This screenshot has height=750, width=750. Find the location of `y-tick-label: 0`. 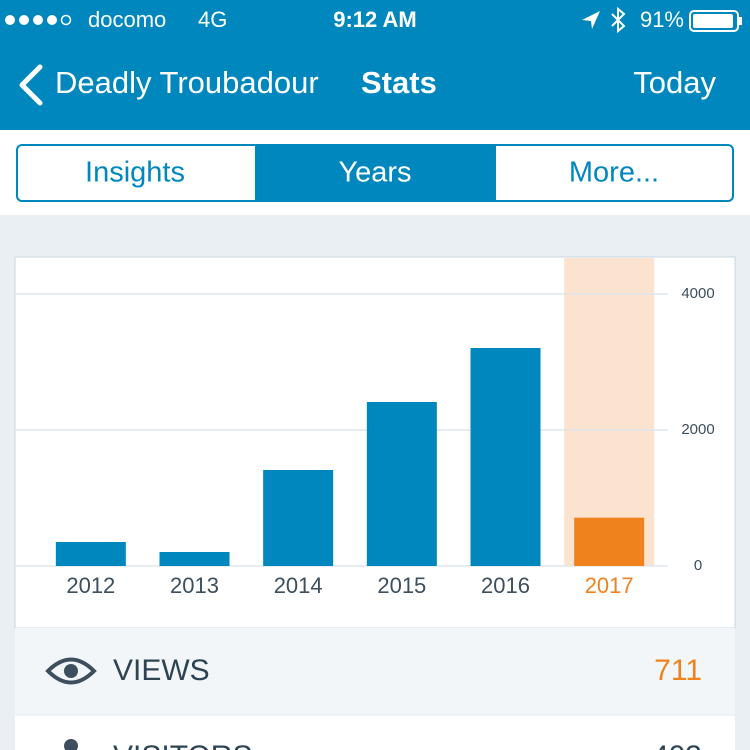

y-tick-label: 0 is located at coordinates (698, 565).